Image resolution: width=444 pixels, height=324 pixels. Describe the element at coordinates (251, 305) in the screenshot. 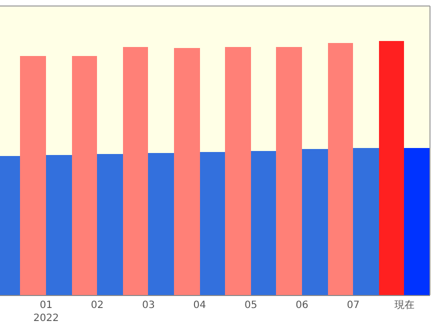

I see `x-tick-label: 05` at that location.